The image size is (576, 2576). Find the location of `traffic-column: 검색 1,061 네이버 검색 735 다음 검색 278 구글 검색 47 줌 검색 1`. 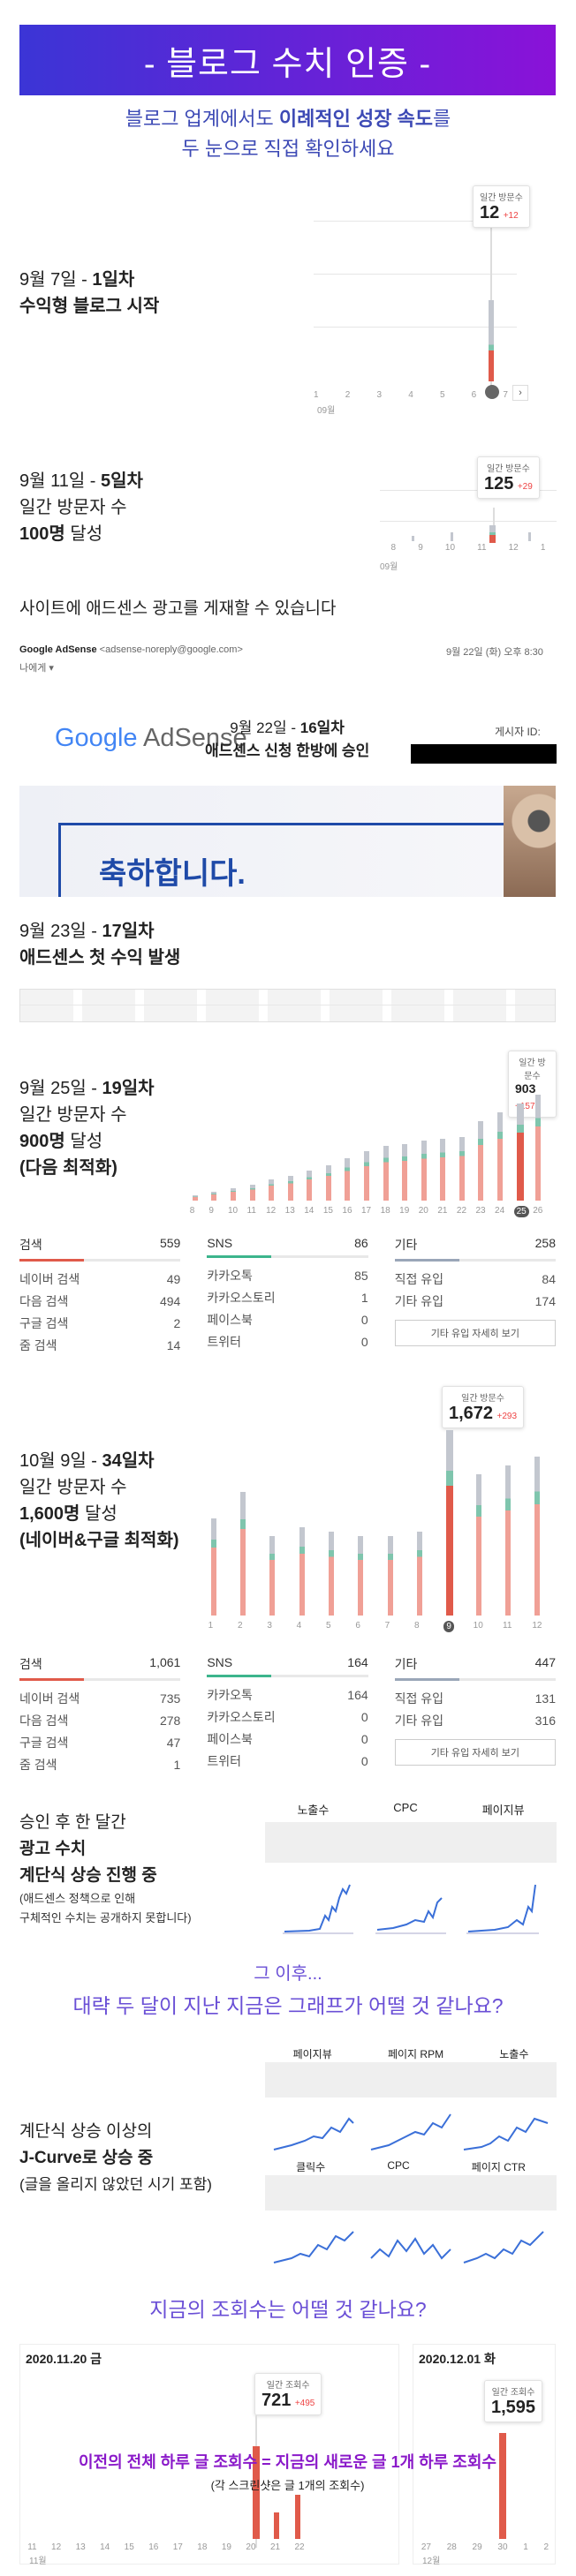

traffic-column: 검색 1,061 네이버 검색 735 다음 검색 278 구글 검색 47 줌 검색 1 is located at coordinates (100, 1716).